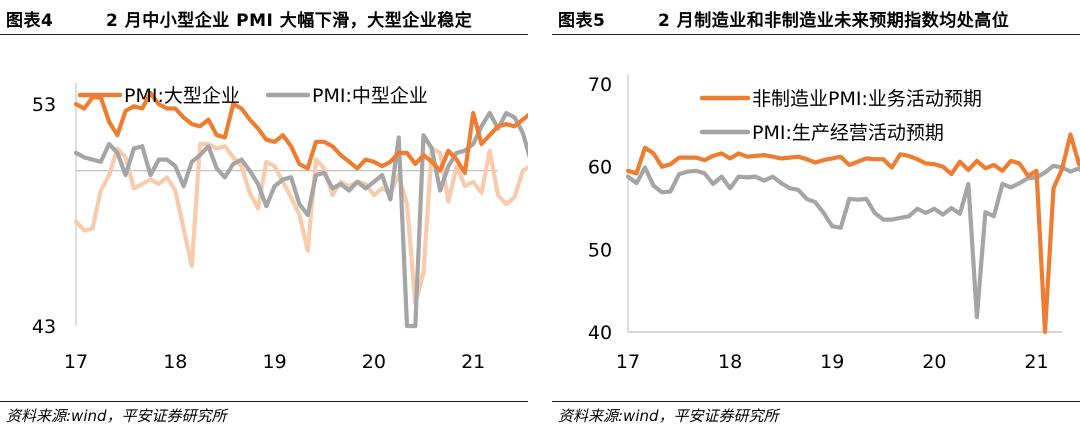 The width and height of the screenshot is (1080, 433). Describe the element at coordinates (44, 327) in the screenshot. I see `y-tick-label: 43` at that location.